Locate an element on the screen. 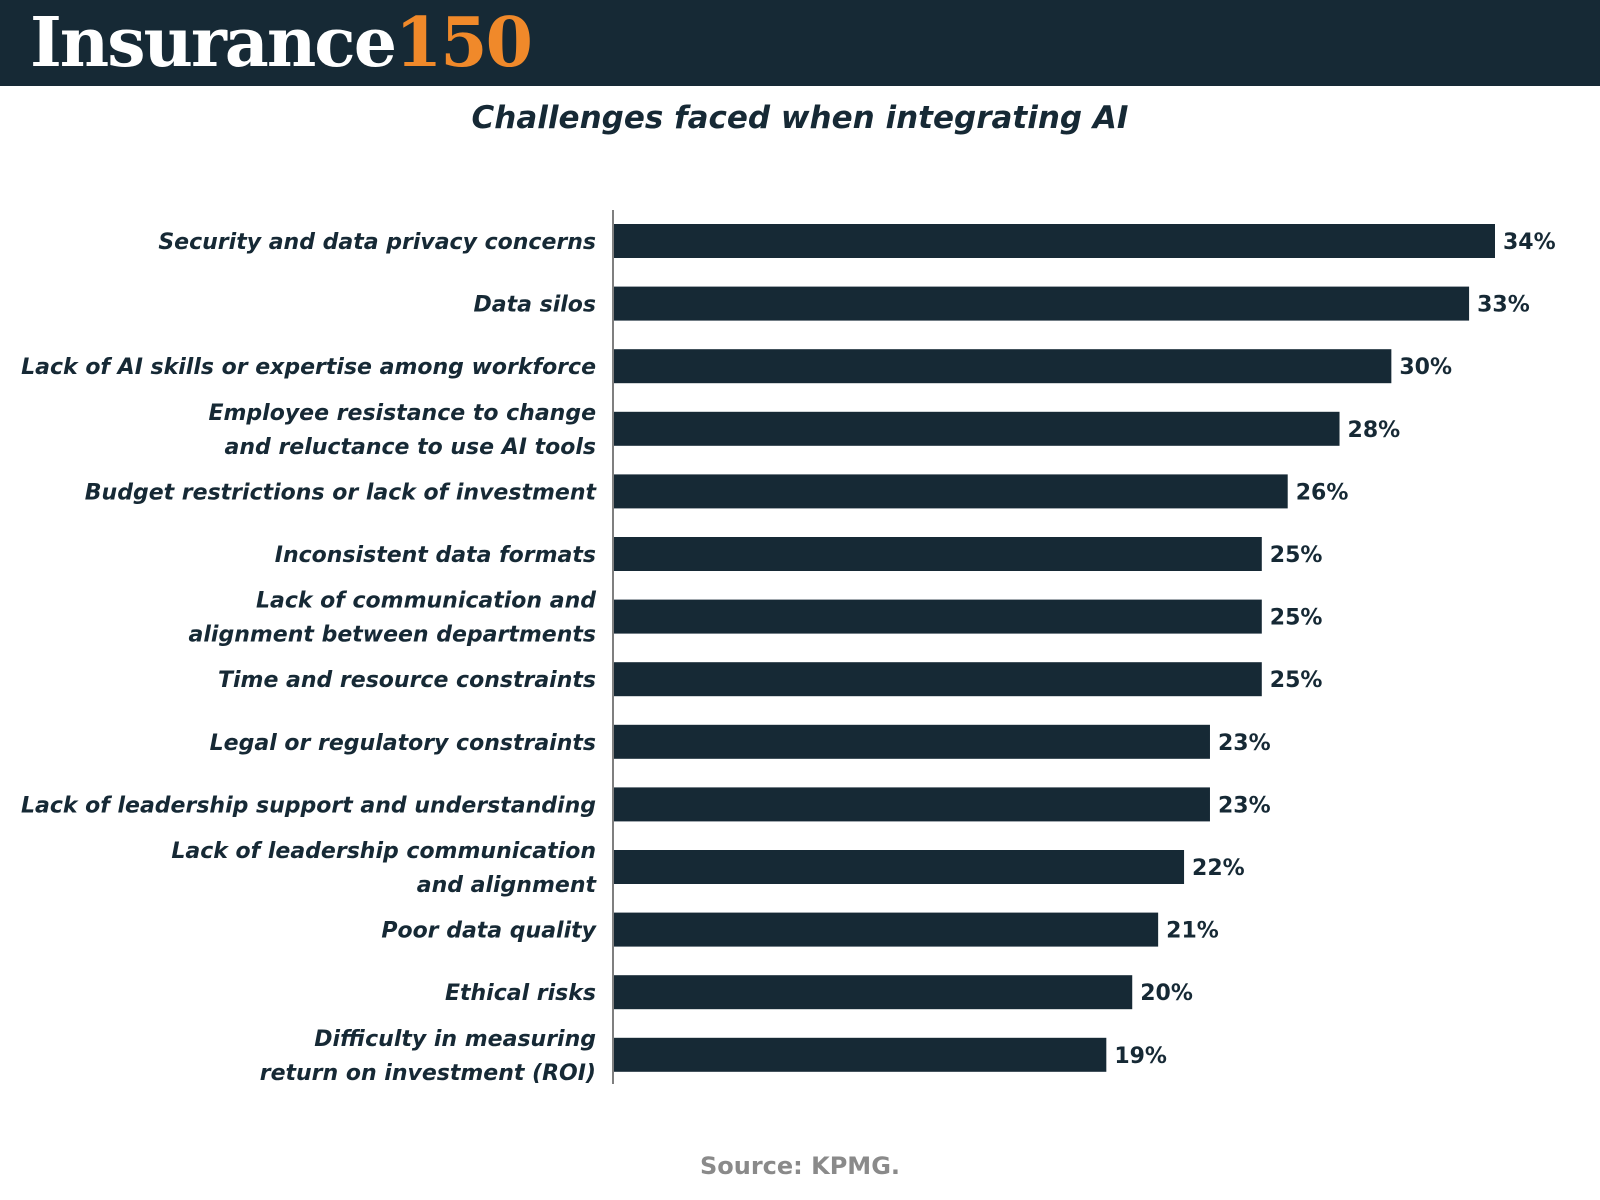 This screenshot has width=1600, height=1200. category-label-12: Ethical risks is located at coordinates (520, 993).